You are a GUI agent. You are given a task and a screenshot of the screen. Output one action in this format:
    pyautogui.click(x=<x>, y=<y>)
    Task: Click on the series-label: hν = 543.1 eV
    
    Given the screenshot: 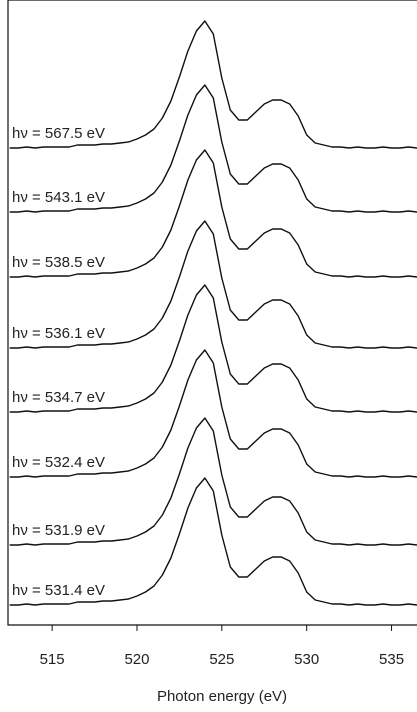 What is the action you would take?
    pyautogui.click(x=58, y=197)
    